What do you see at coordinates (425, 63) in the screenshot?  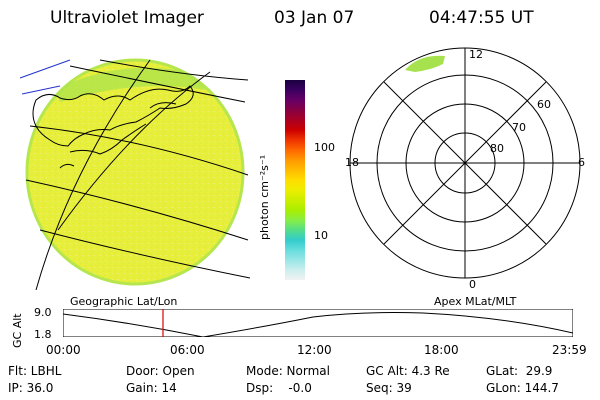 I see `aurora-patch` at bounding box center [425, 63].